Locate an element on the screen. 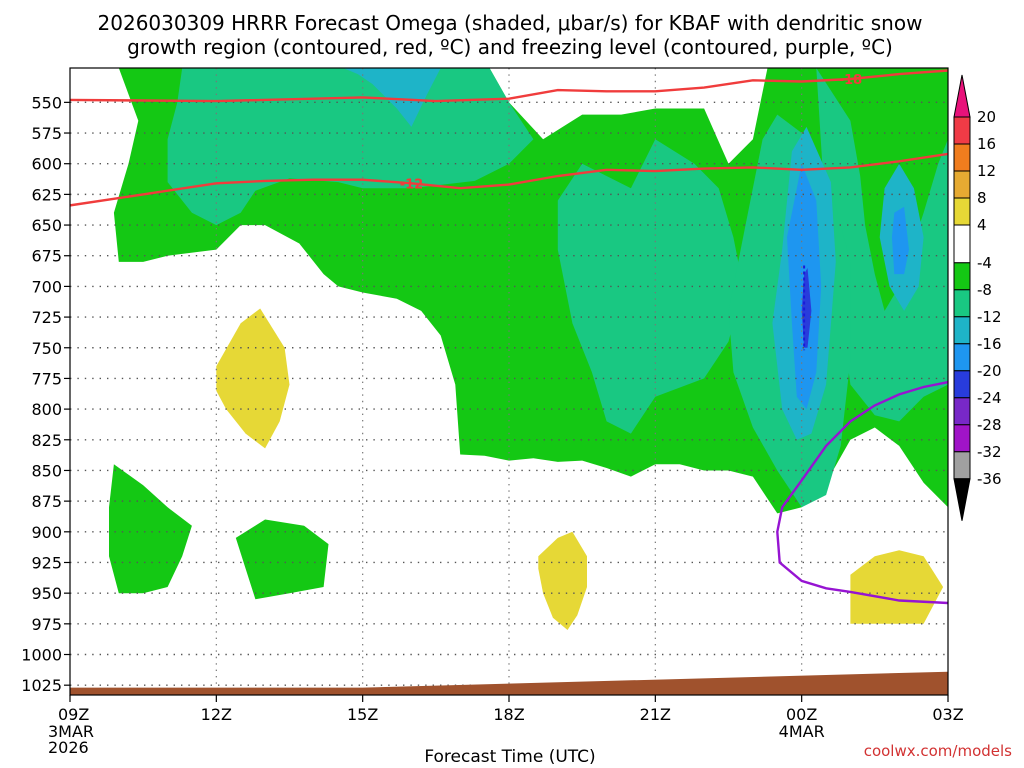  dendritic-contour--12 is located at coordinates (509, 179).